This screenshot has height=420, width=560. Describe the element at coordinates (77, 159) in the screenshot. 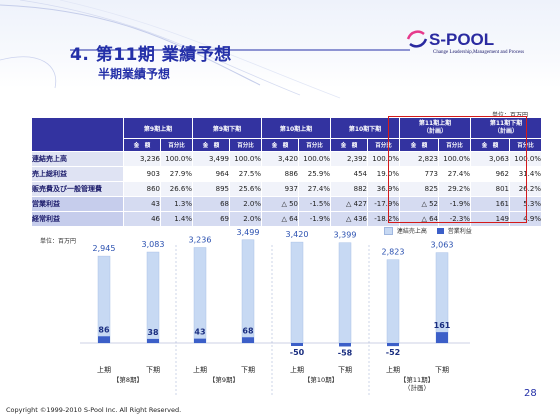

I see `row-label: 連結売上高` at that location.